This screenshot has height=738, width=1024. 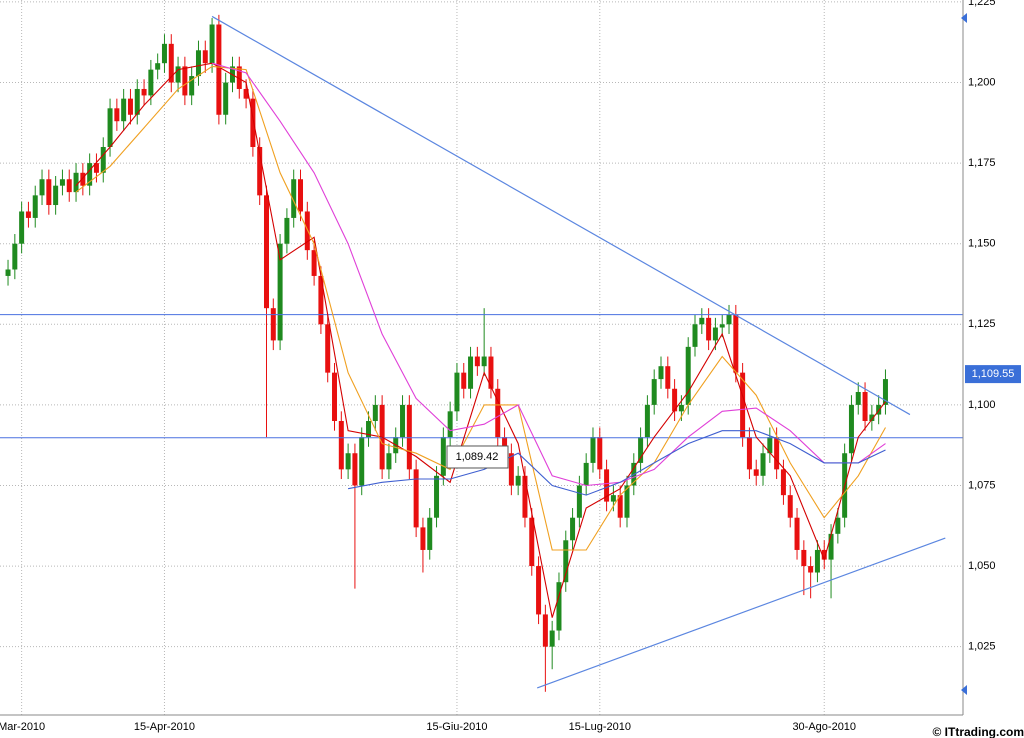 I want to click on annotation-box, so click(x=477, y=457).